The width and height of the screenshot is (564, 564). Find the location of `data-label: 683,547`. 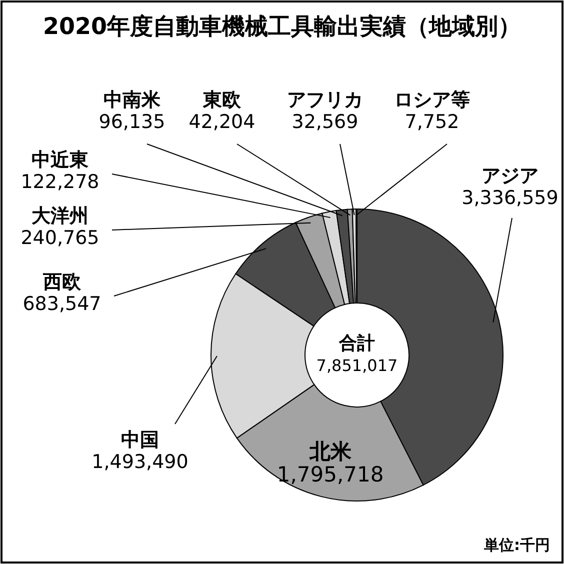

data-label: 683,547 is located at coordinates (62, 304).